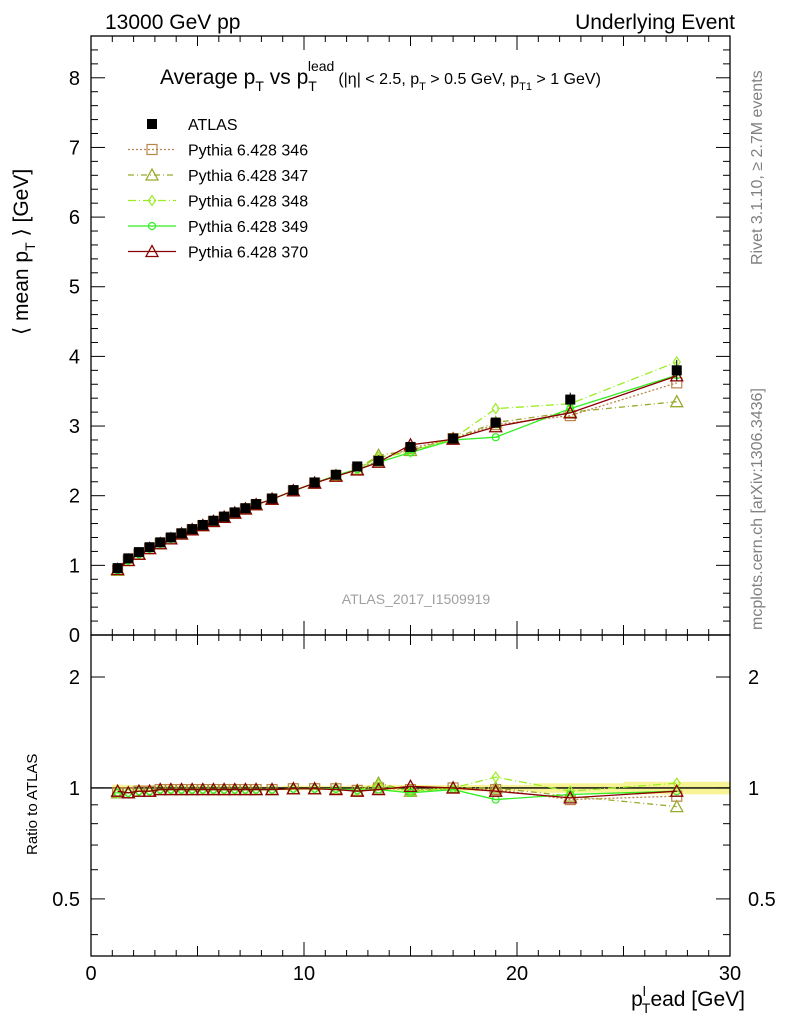 The image size is (786, 1024). What do you see at coordinates (172, 22) in the screenshot?
I see `energy-label: 13000 GeV pp` at bounding box center [172, 22].